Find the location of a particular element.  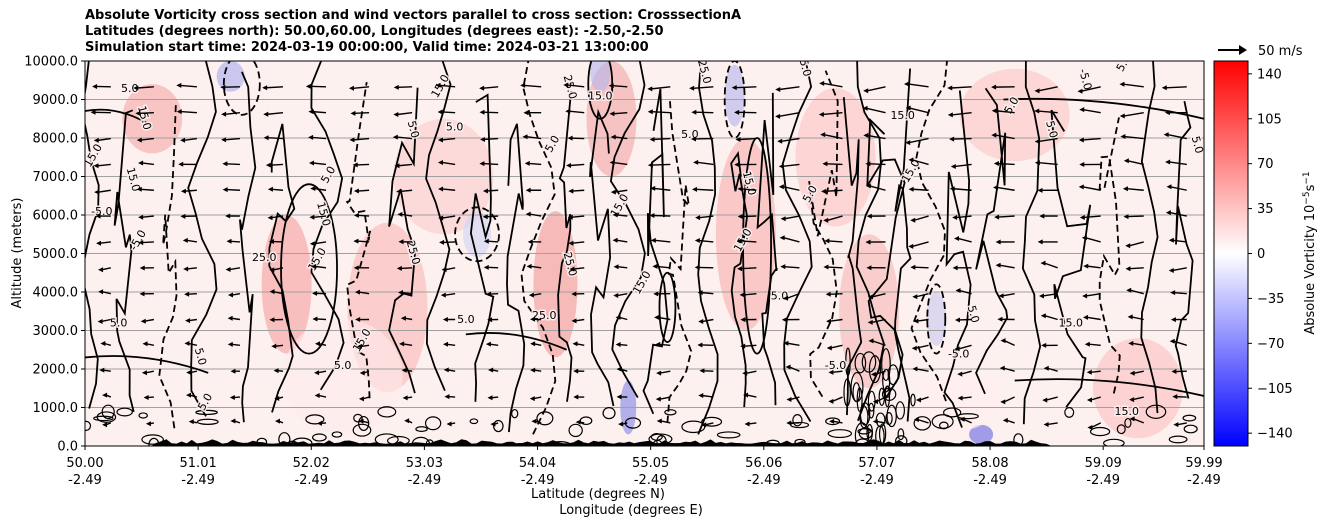

quiver-key-arrow-head is located at coordinates (1243, 50).